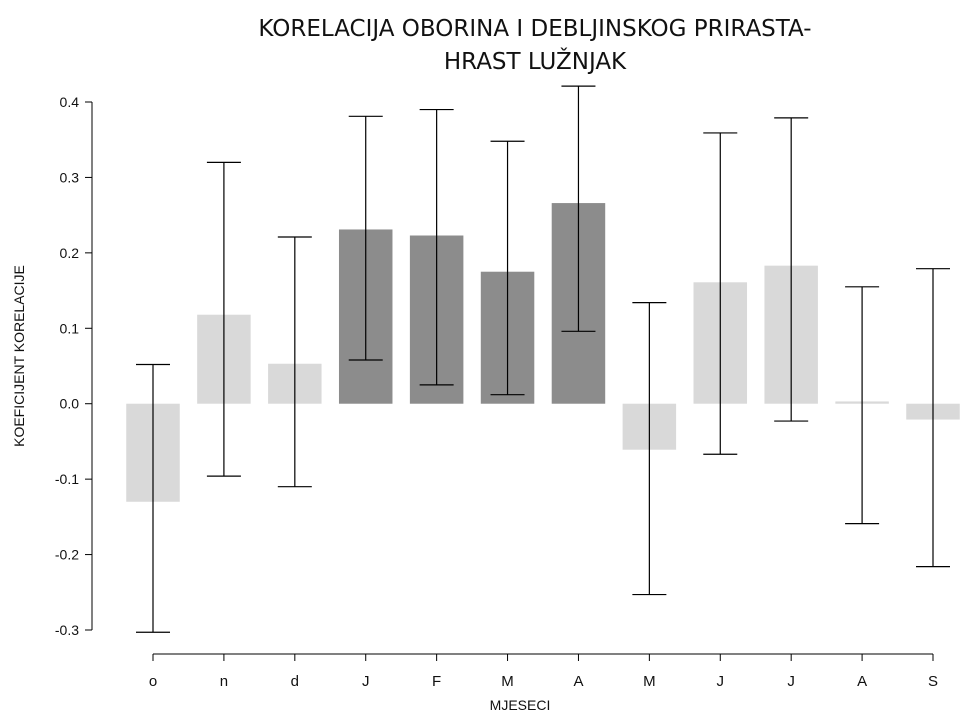  Describe the element at coordinates (153, 681) in the screenshot. I see `x-tick-label: o` at that location.